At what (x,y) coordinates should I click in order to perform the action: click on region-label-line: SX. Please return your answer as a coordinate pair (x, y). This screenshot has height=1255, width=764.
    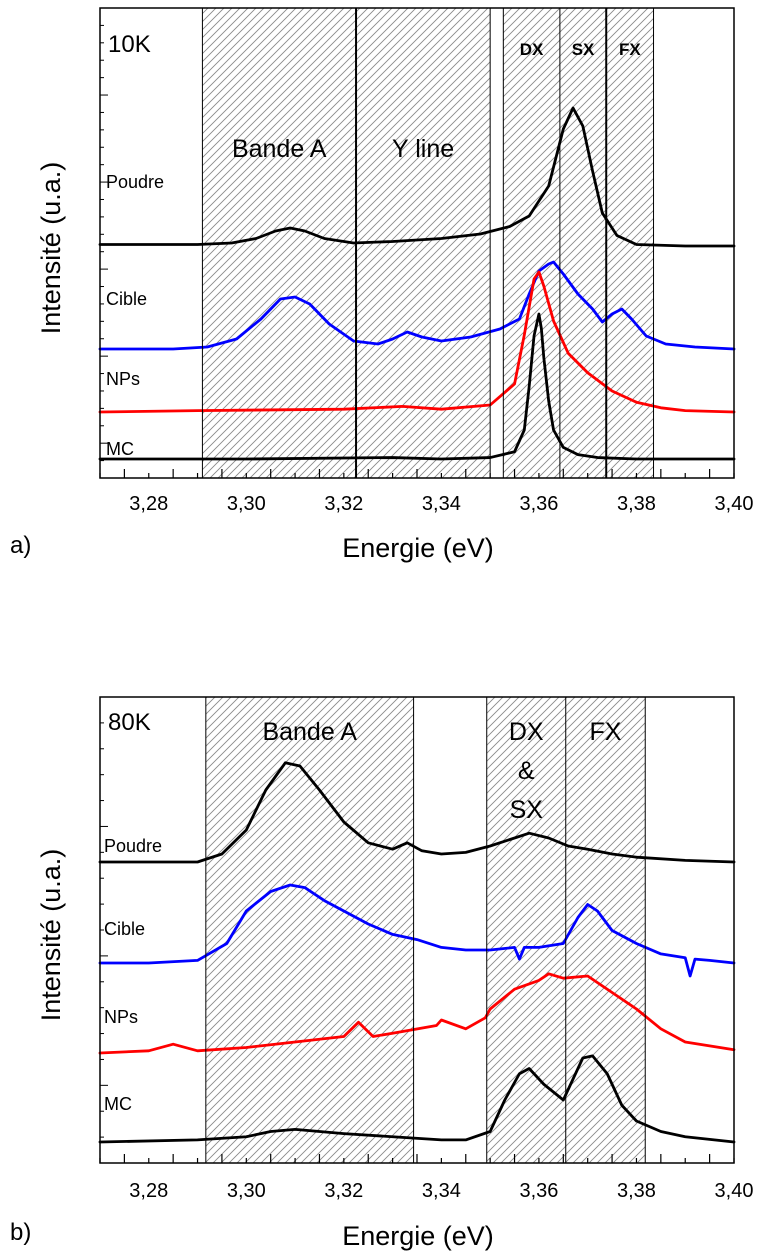
    Looking at the image, I should click on (527, 810).